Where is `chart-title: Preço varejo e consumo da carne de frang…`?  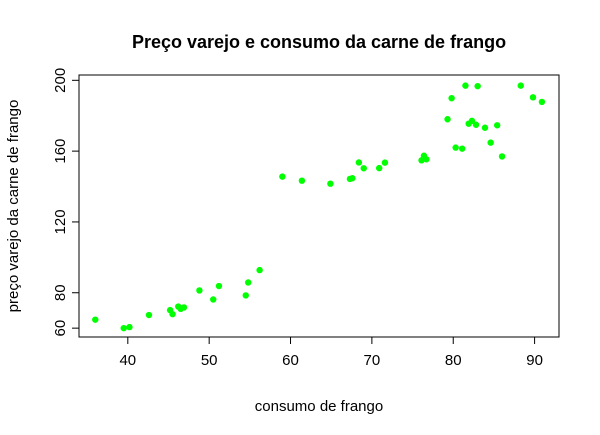 chart-title: Preço varejo e consumo da carne de frang… is located at coordinates (319, 42).